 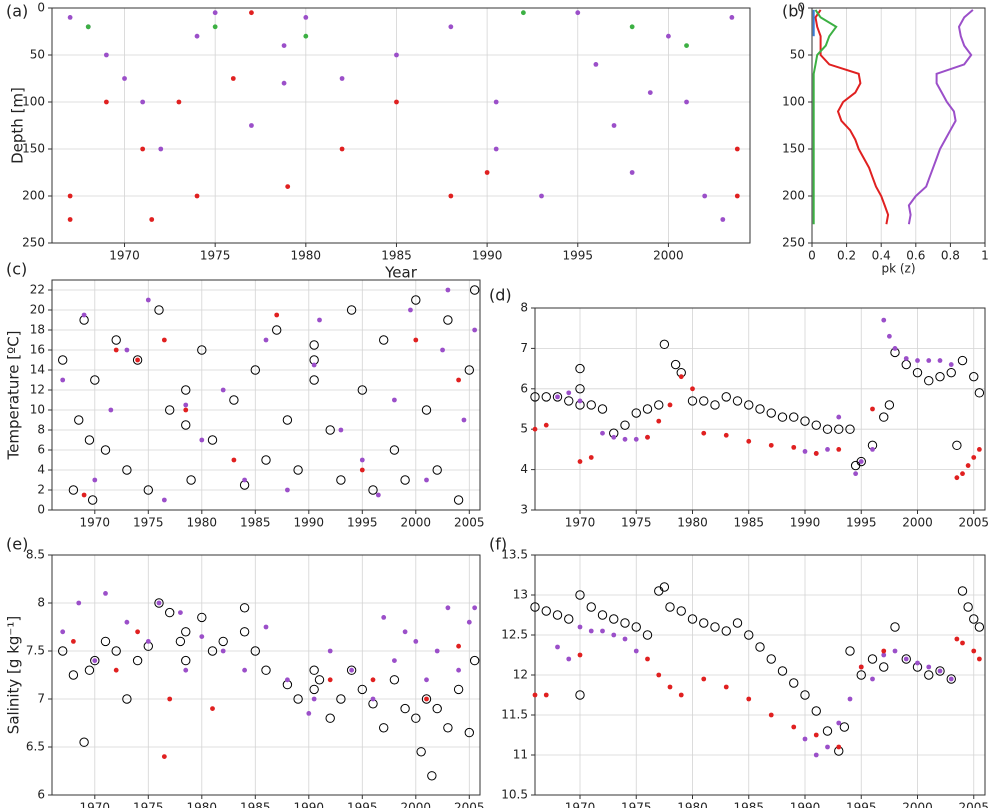 I want to click on y-tick-label: 100, so click(x=793, y=102).